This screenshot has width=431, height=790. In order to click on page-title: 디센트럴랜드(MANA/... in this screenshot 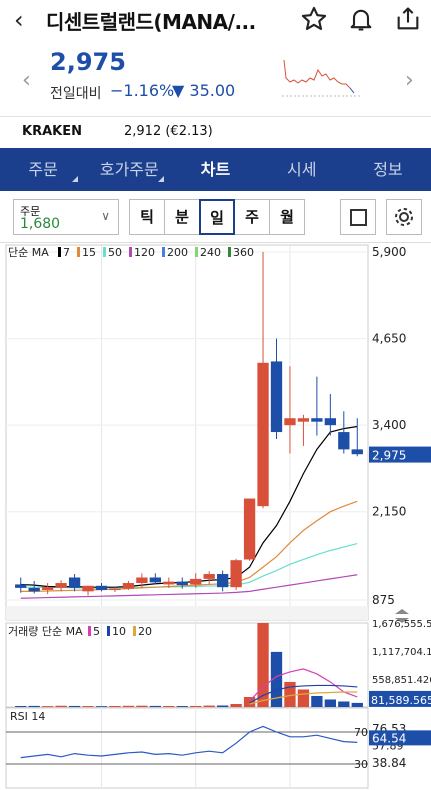, I will do `click(151, 22)`.